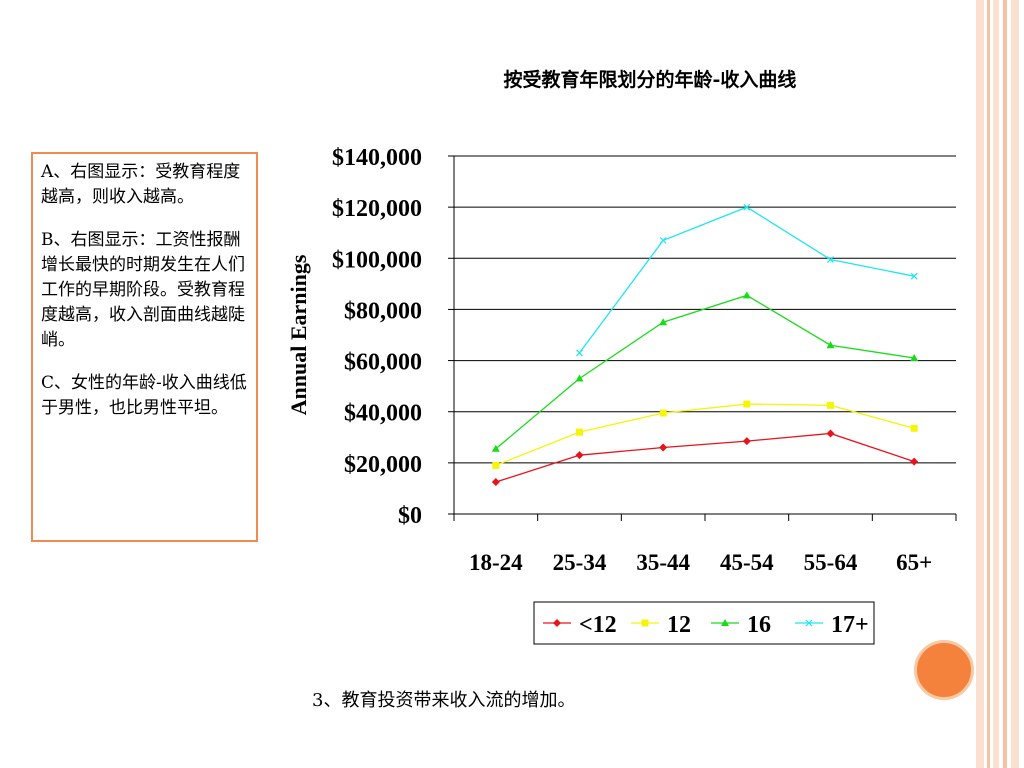  I want to click on y-tick-label: $40,000, so click(383, 414).